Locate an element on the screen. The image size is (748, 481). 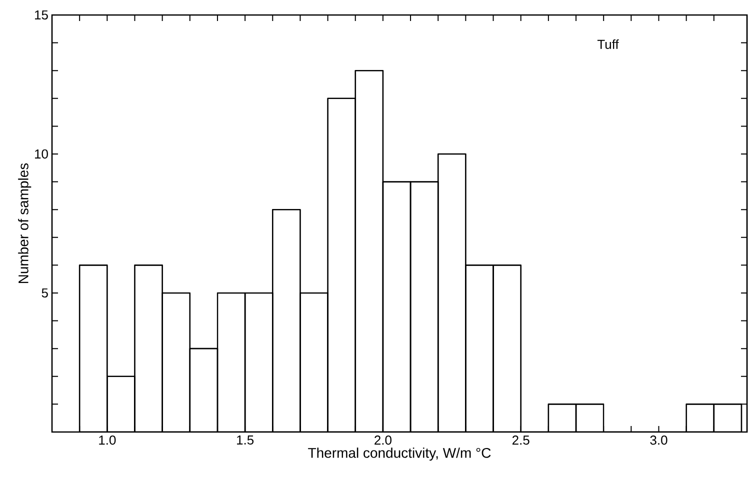
annotation: Tuff is located at coordinates (608, 44).